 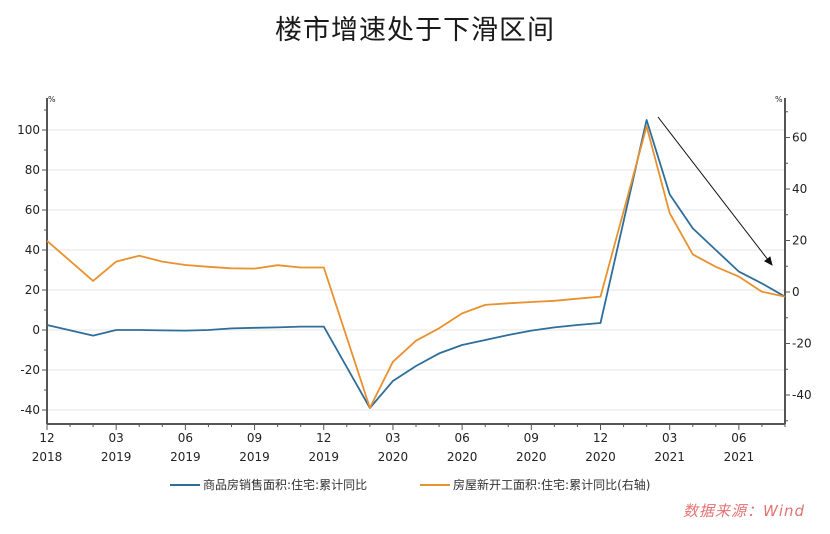 I want to click on legend-item-new-starts: 房屋新开工面积:住宅:累计同比(右轴), so click(x=535, y=484).